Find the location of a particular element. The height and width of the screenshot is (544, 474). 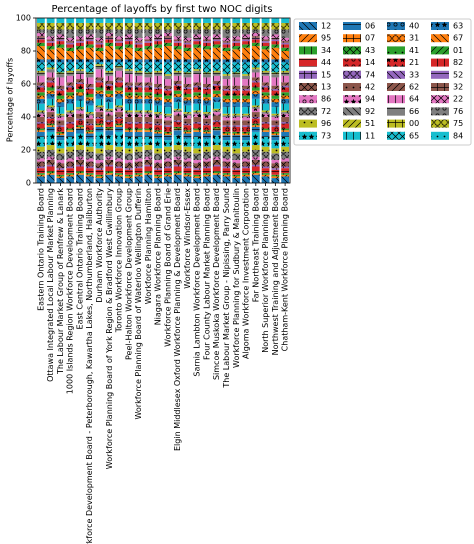

x-tick-label: North Superior Workforce Planning Board is located at coordinates (265, 270).